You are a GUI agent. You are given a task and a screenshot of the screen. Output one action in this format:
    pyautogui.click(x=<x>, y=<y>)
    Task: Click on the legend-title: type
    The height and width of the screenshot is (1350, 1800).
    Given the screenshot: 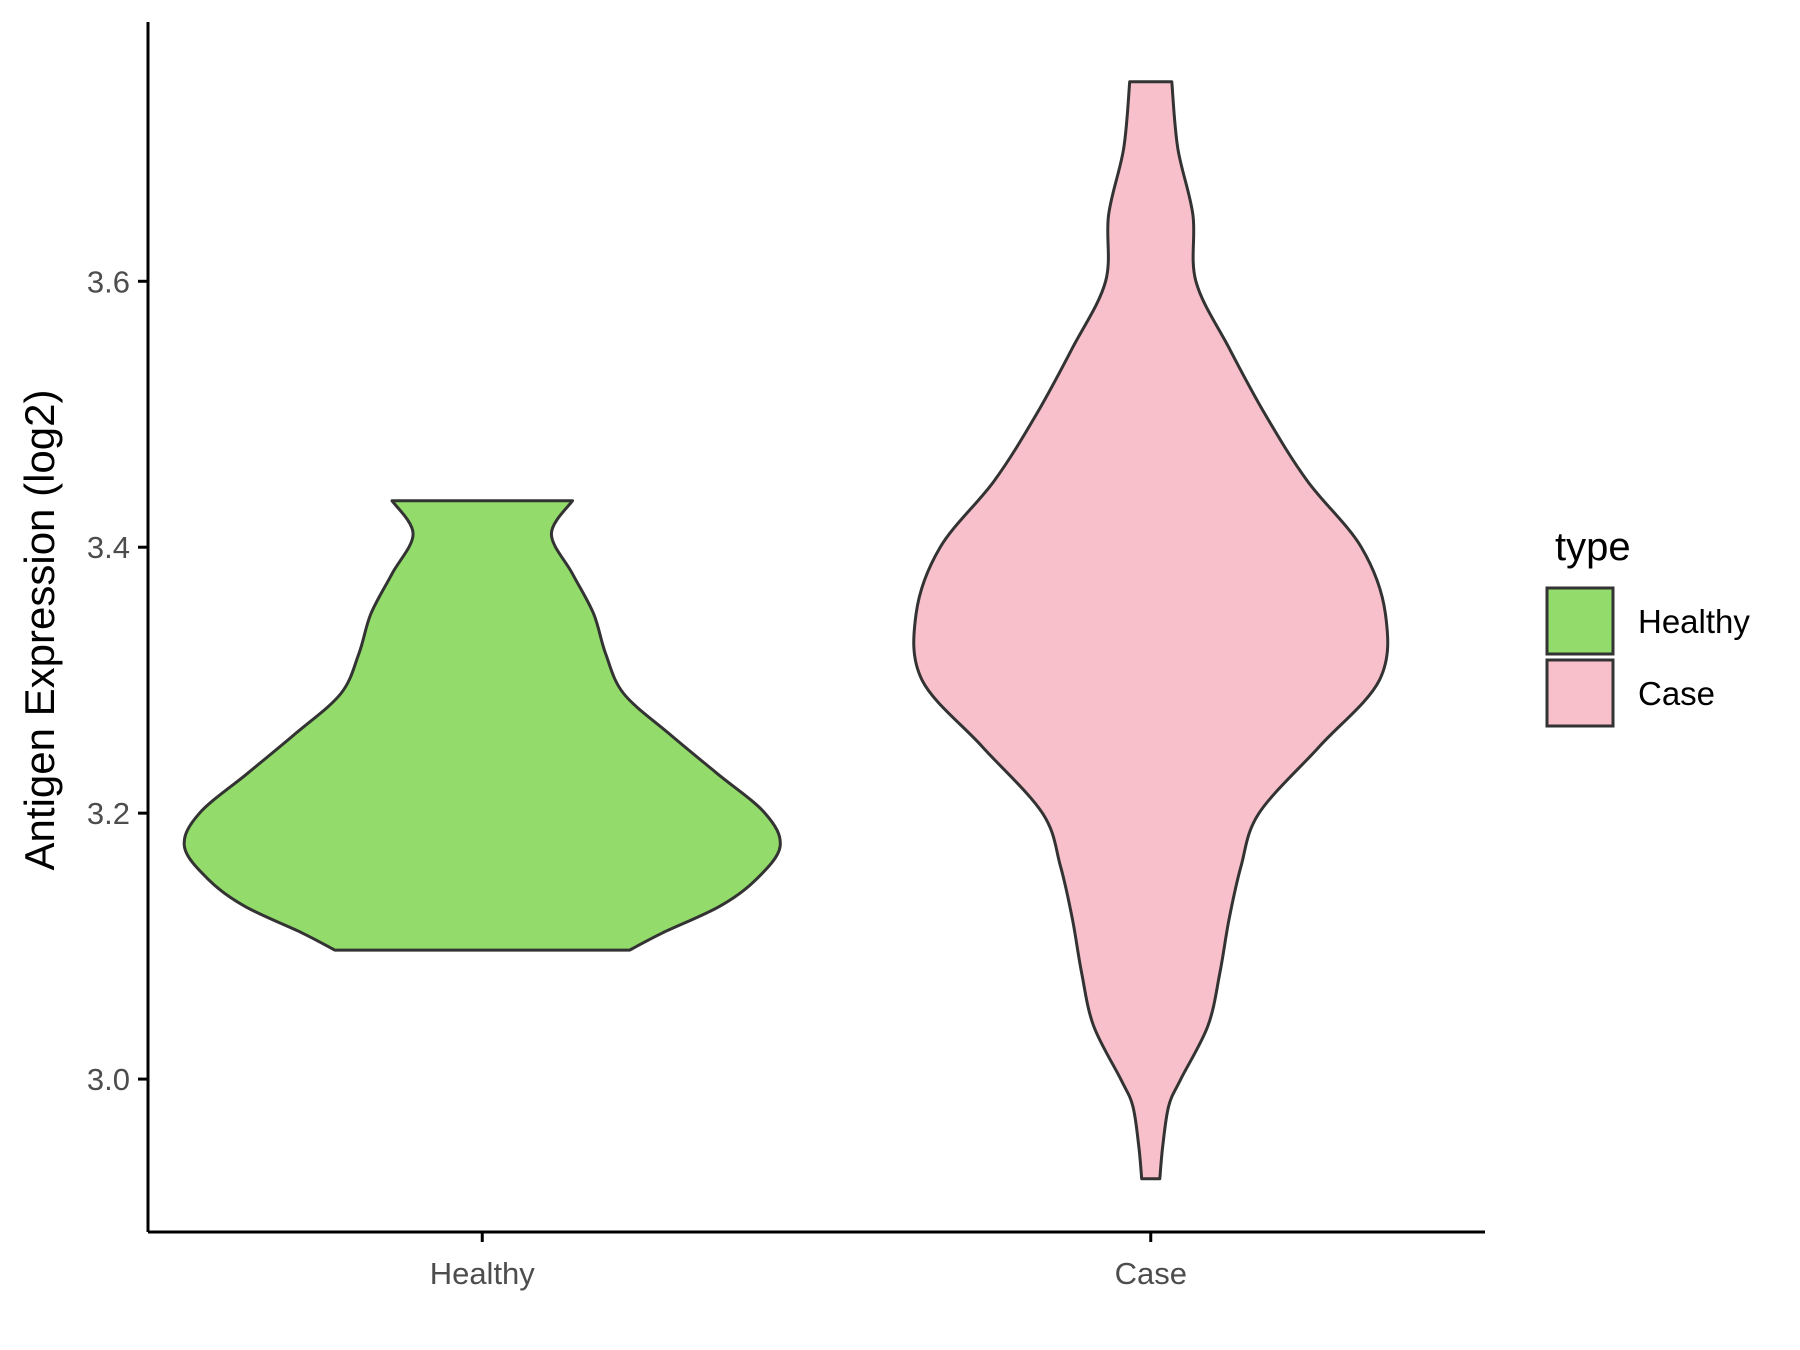 What is the action you would take?
    pyautogui.click(x=1593, y=547)
    